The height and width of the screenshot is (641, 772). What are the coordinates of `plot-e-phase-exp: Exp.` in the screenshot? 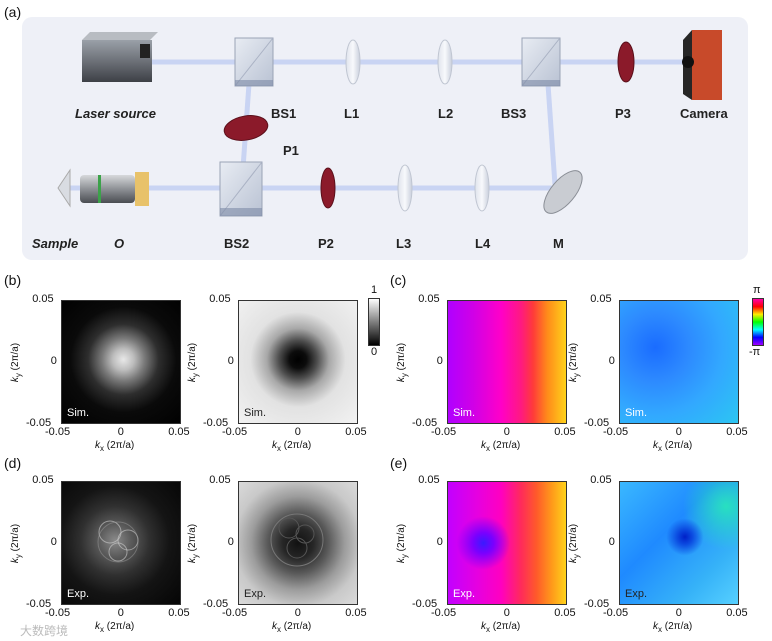 It's located at (507, 543).